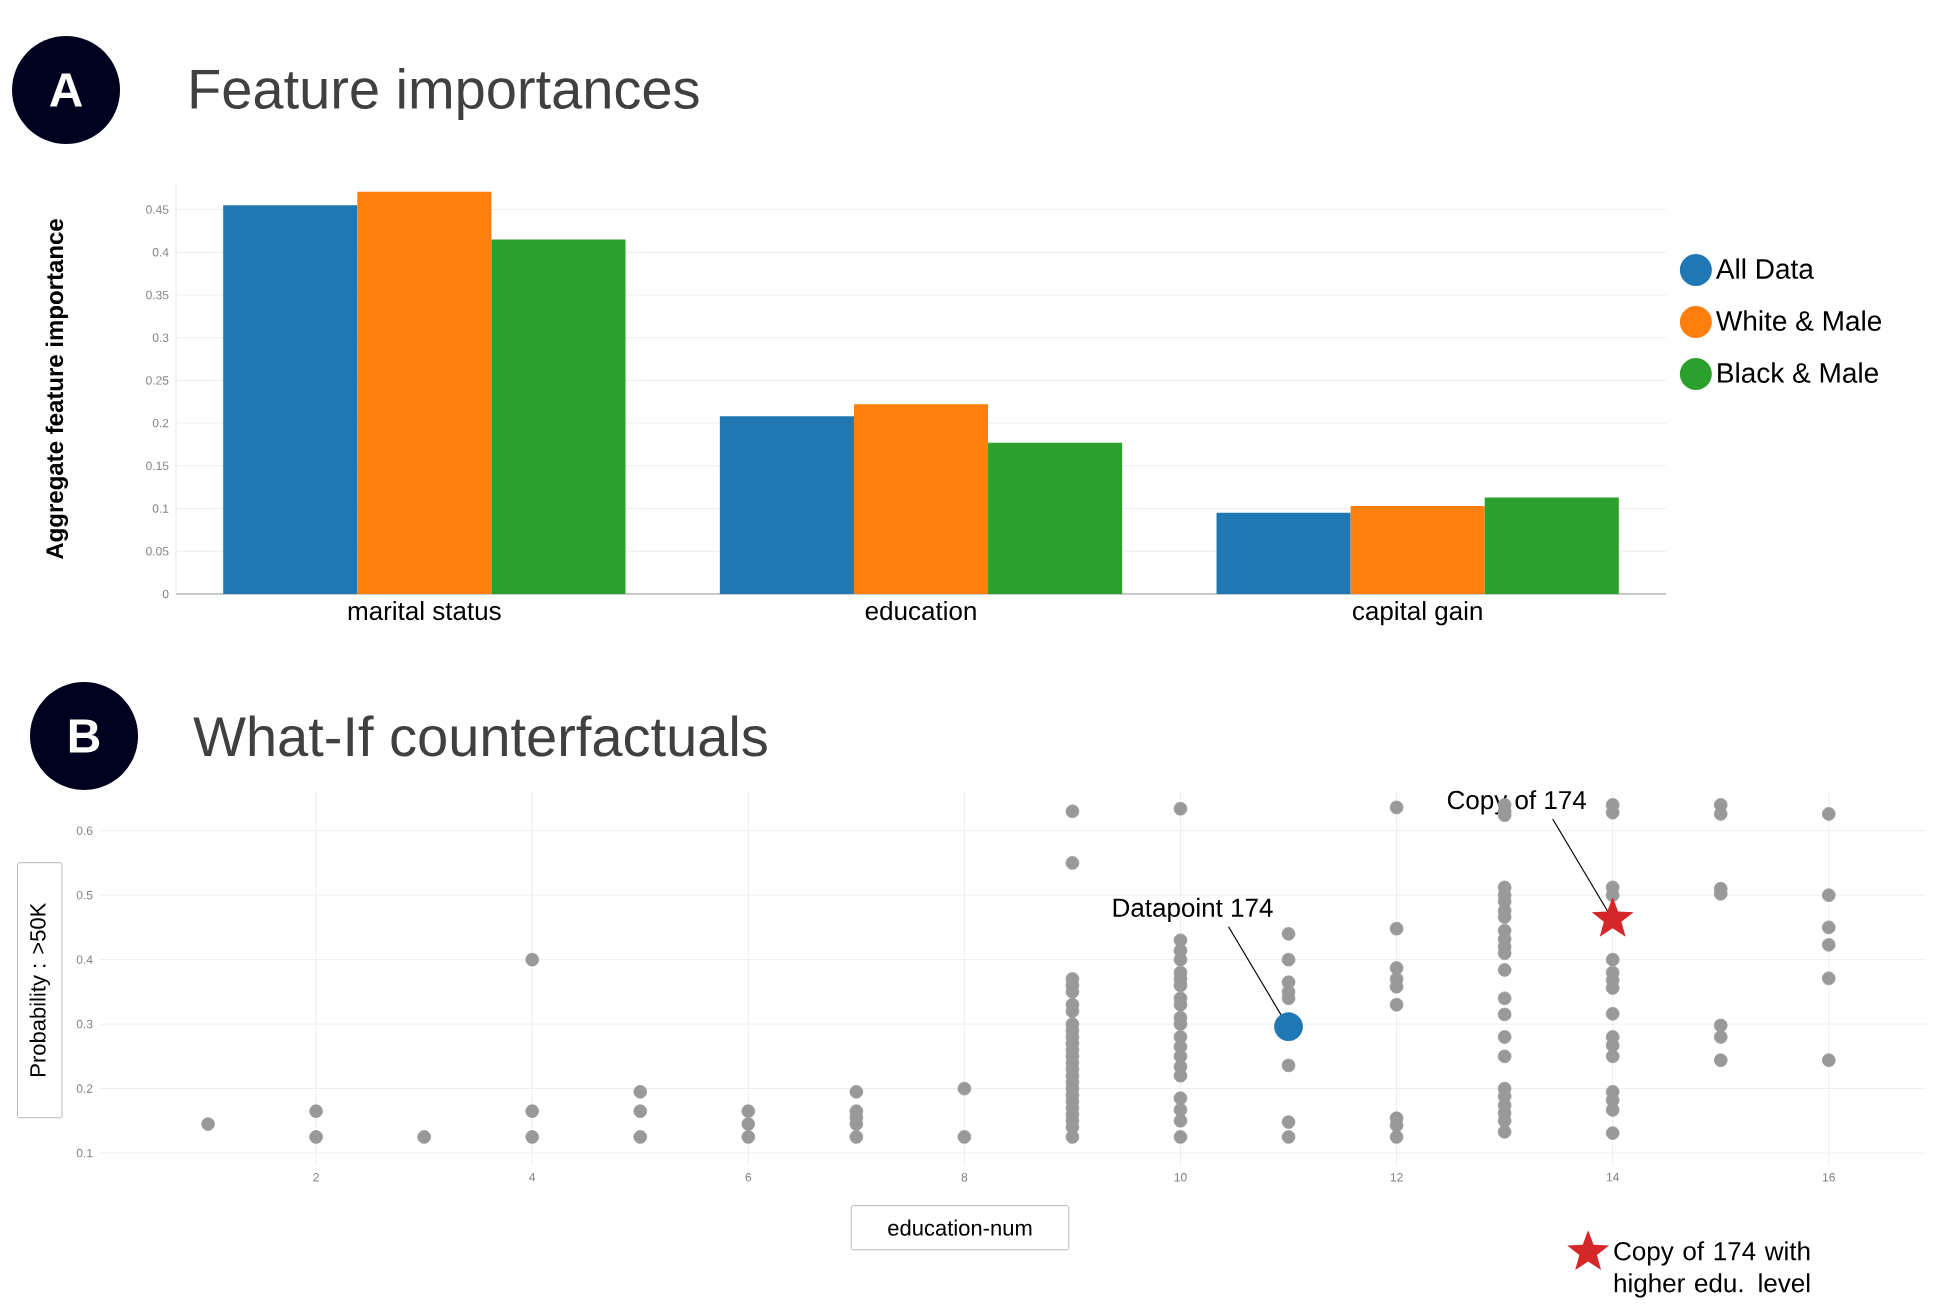  Describe the element at coordinates (84, 736) in the screenshot. I see `text: B` at that location.